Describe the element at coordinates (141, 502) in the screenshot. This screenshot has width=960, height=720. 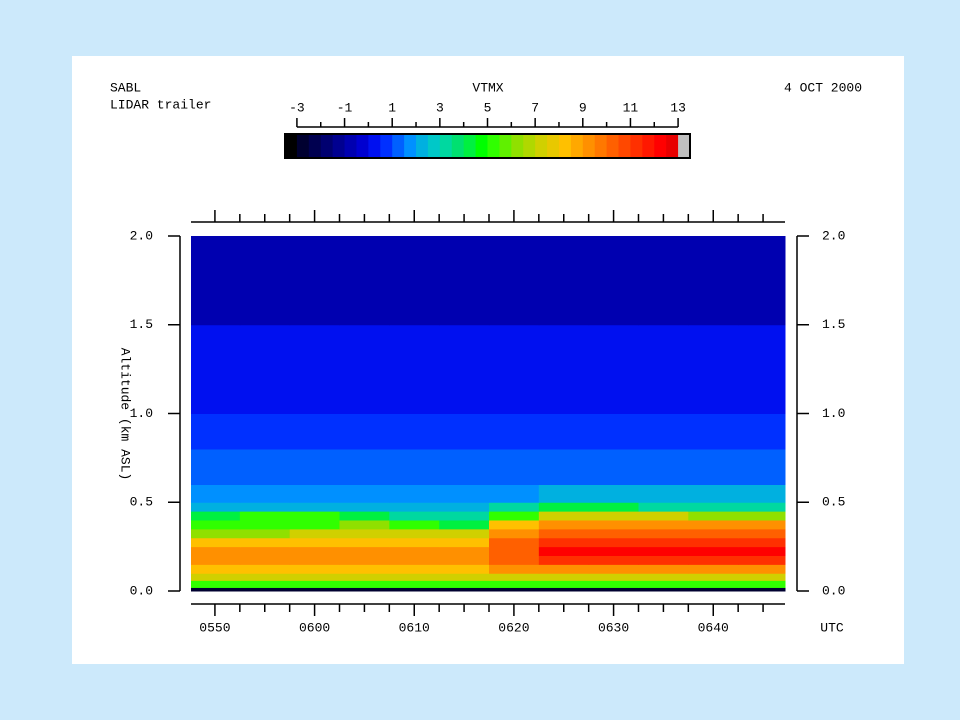
I see `y-tick-label: 0.5` at that location.